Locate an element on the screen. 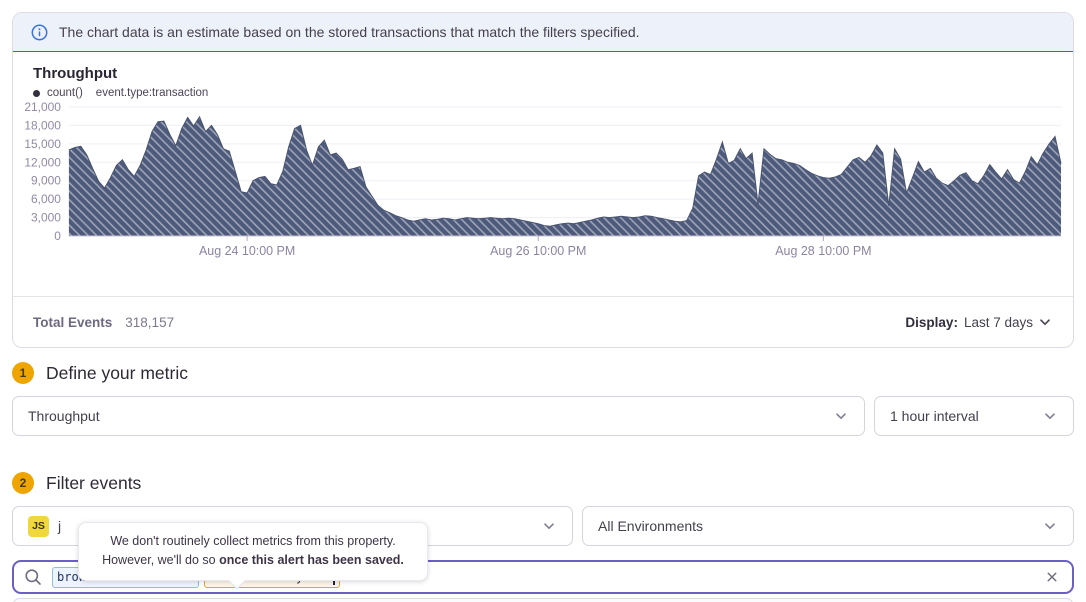 The width and height of the screenshot is (1086, 602). step-2-badge: 2 is located at coordinates (23, 483).